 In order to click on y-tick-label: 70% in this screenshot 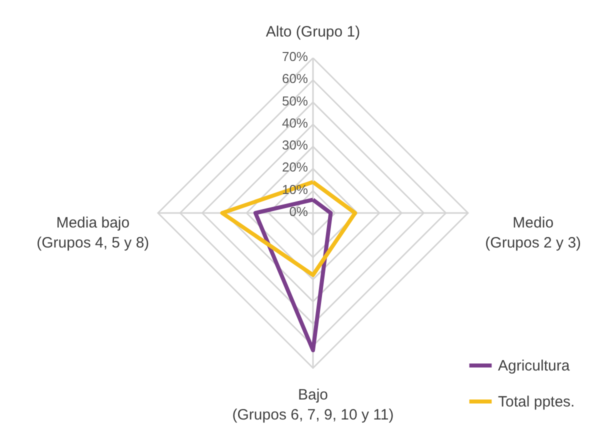, I will do `click(295, 56)`.